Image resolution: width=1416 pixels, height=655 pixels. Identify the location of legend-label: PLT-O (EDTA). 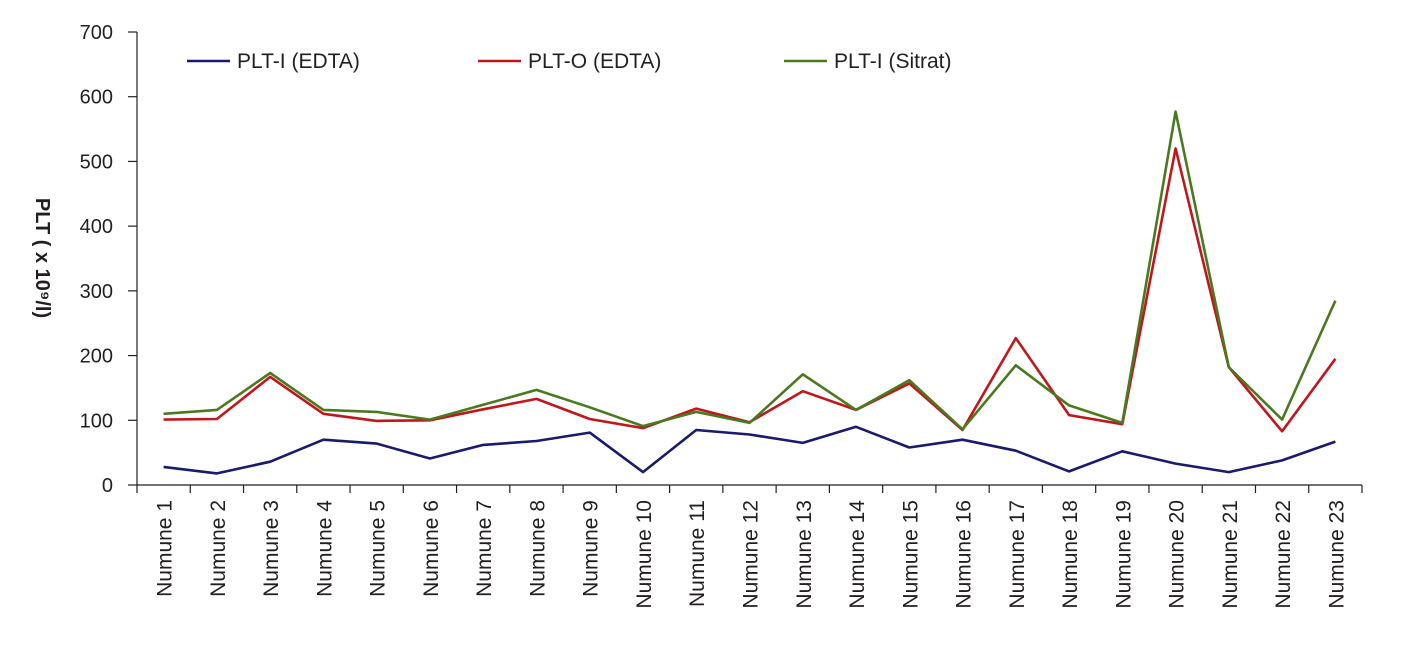
(594, 61).